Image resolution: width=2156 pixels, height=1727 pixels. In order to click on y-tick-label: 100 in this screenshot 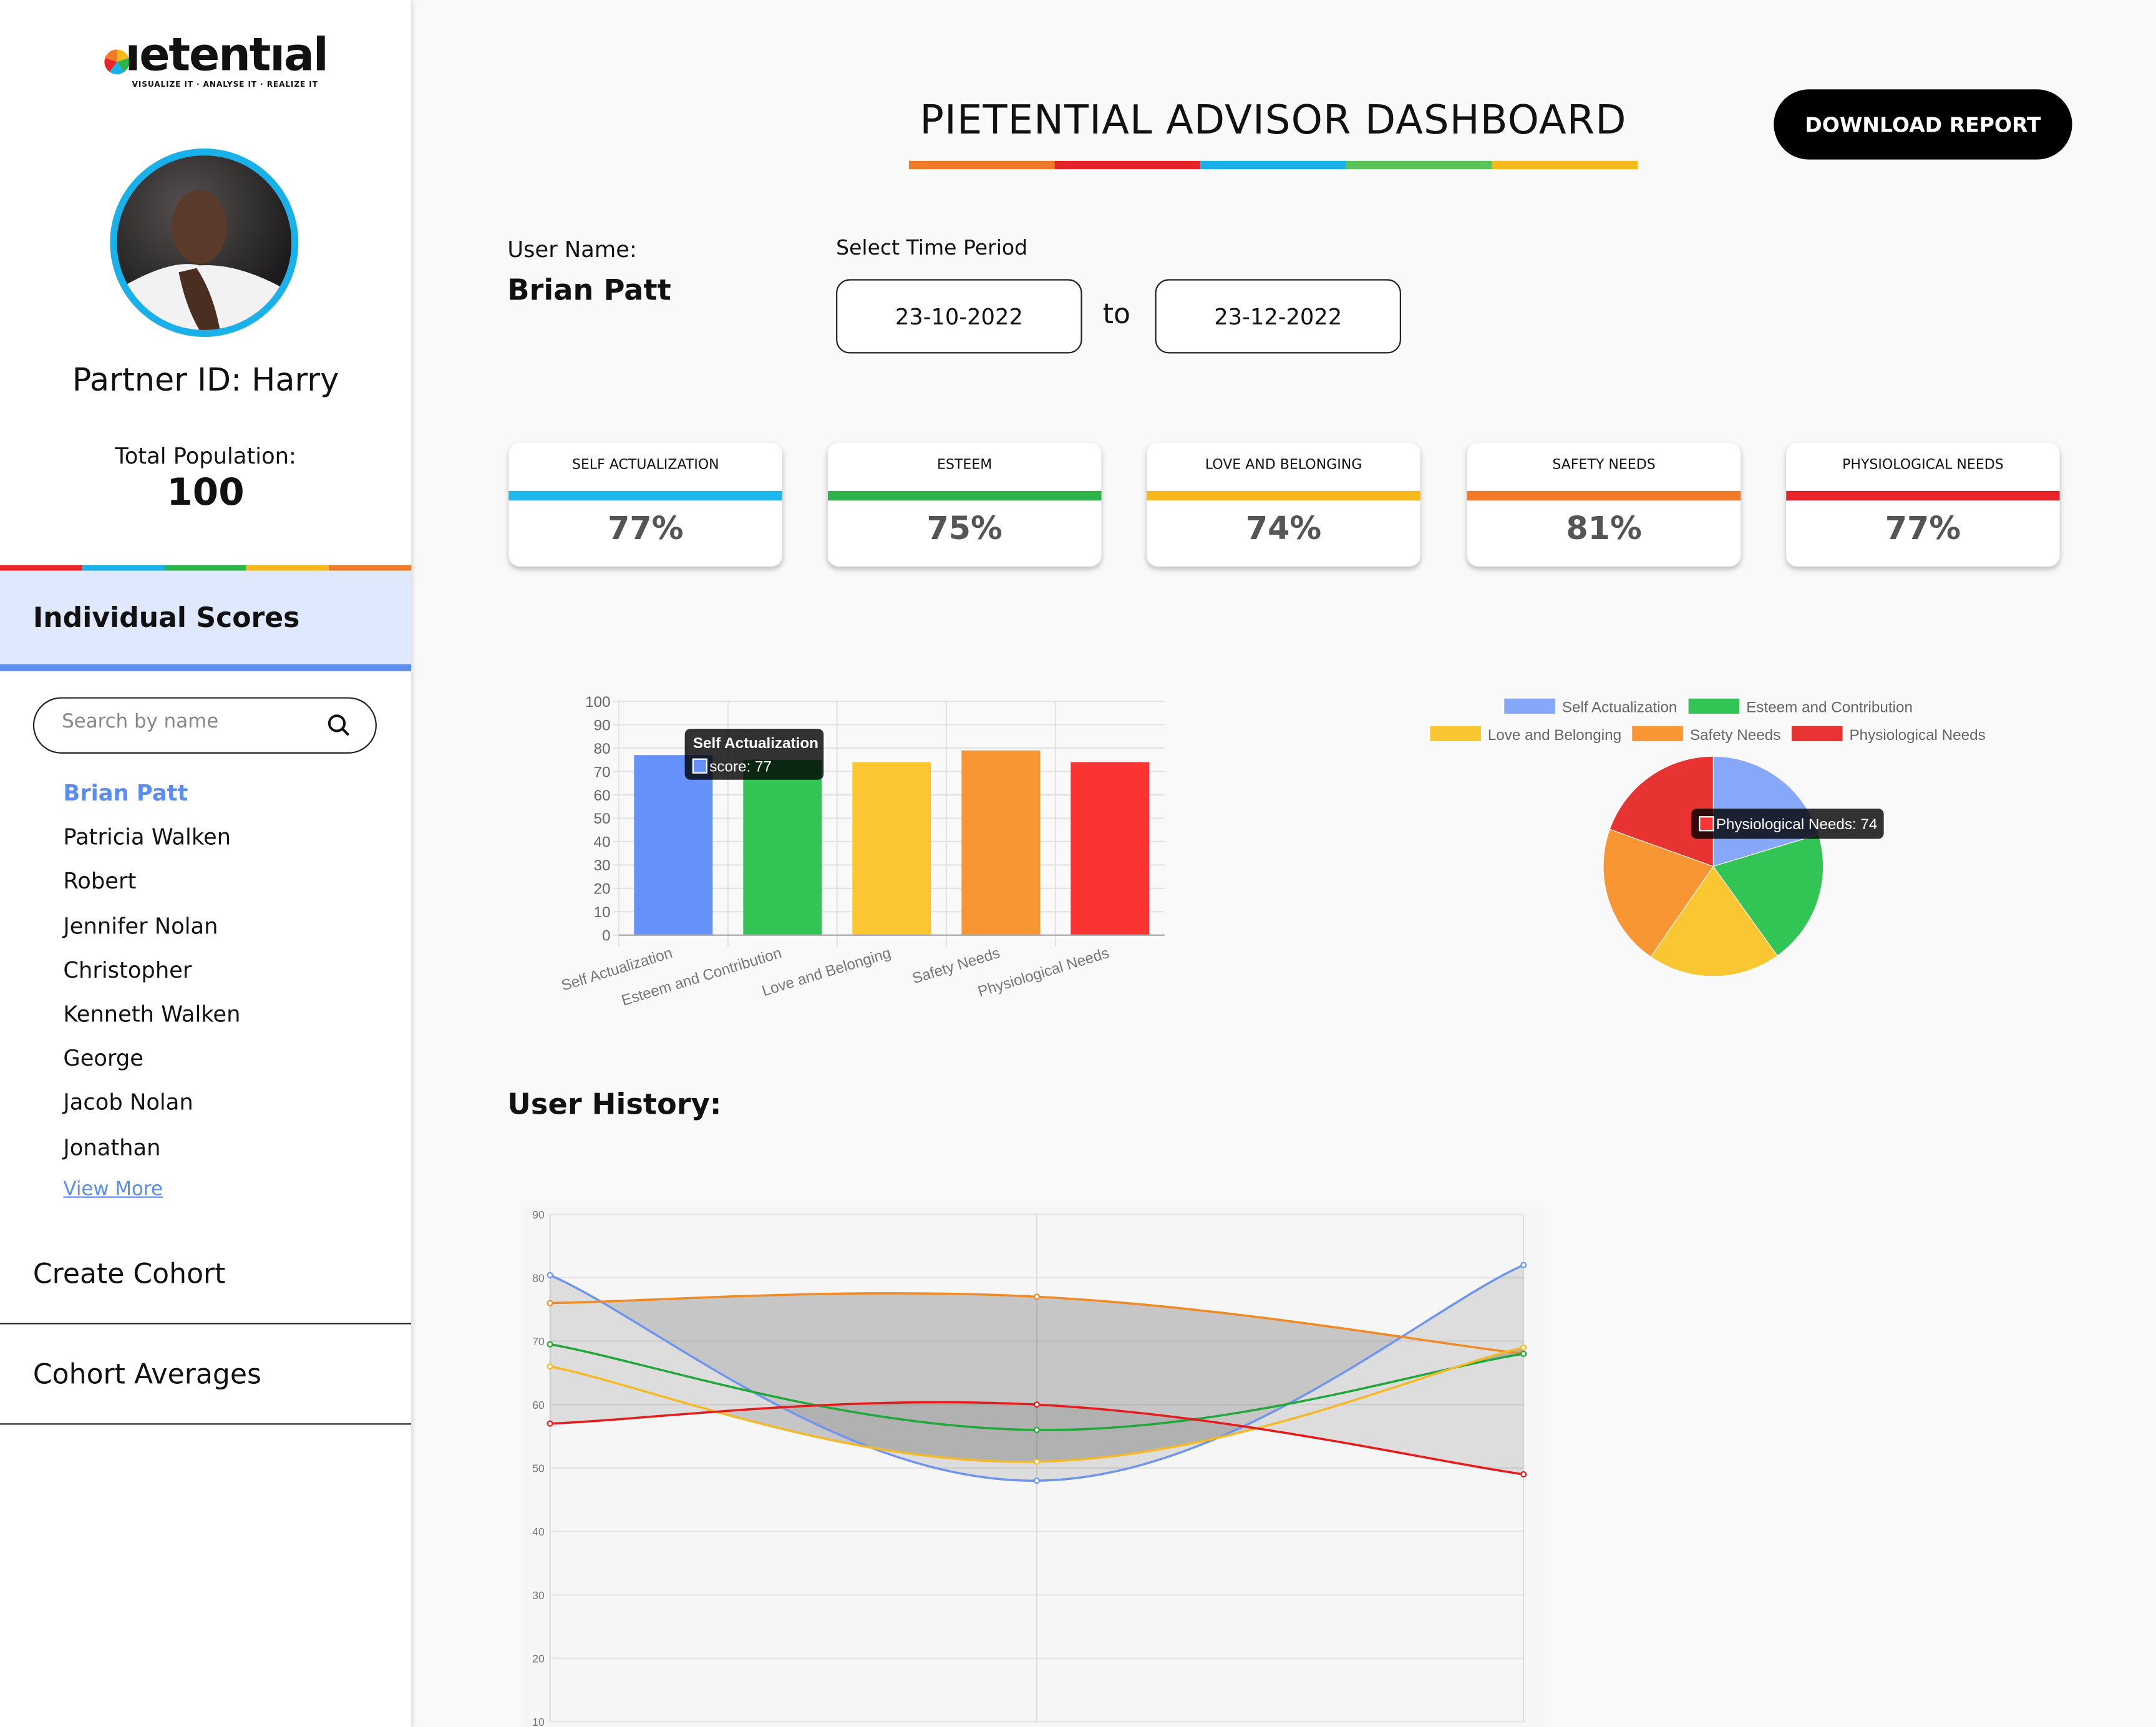, I will do `click(597, 702)`.